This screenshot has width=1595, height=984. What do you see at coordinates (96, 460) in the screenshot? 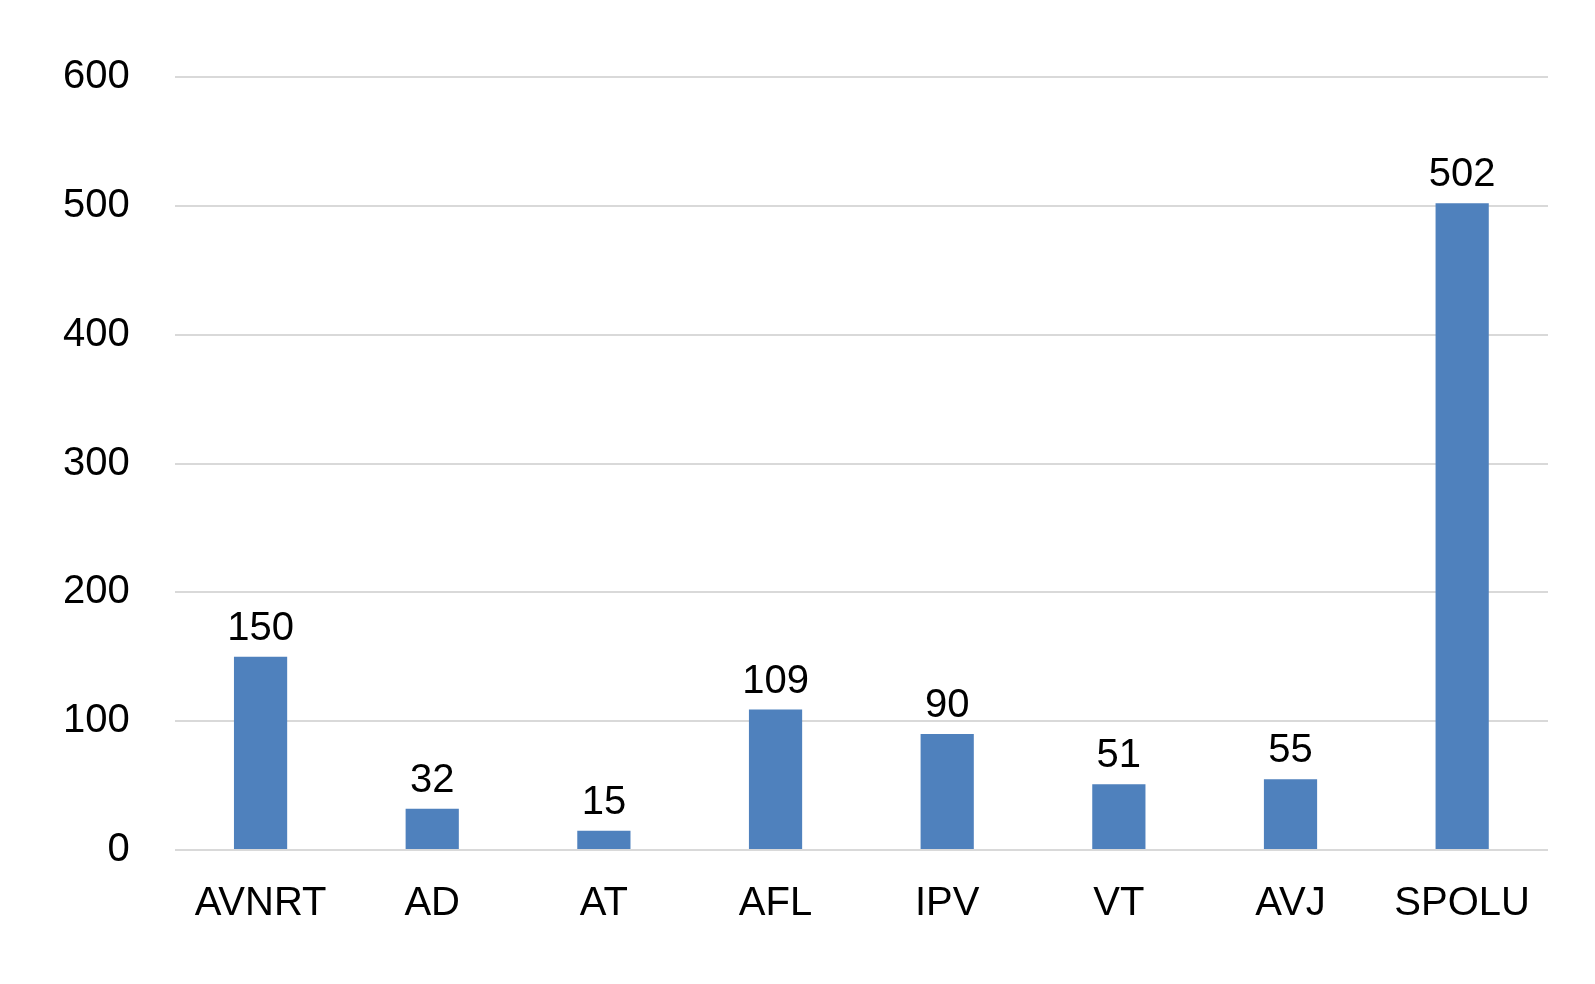
I see `y-tick-label: 300` at bounding box center [96, 460].